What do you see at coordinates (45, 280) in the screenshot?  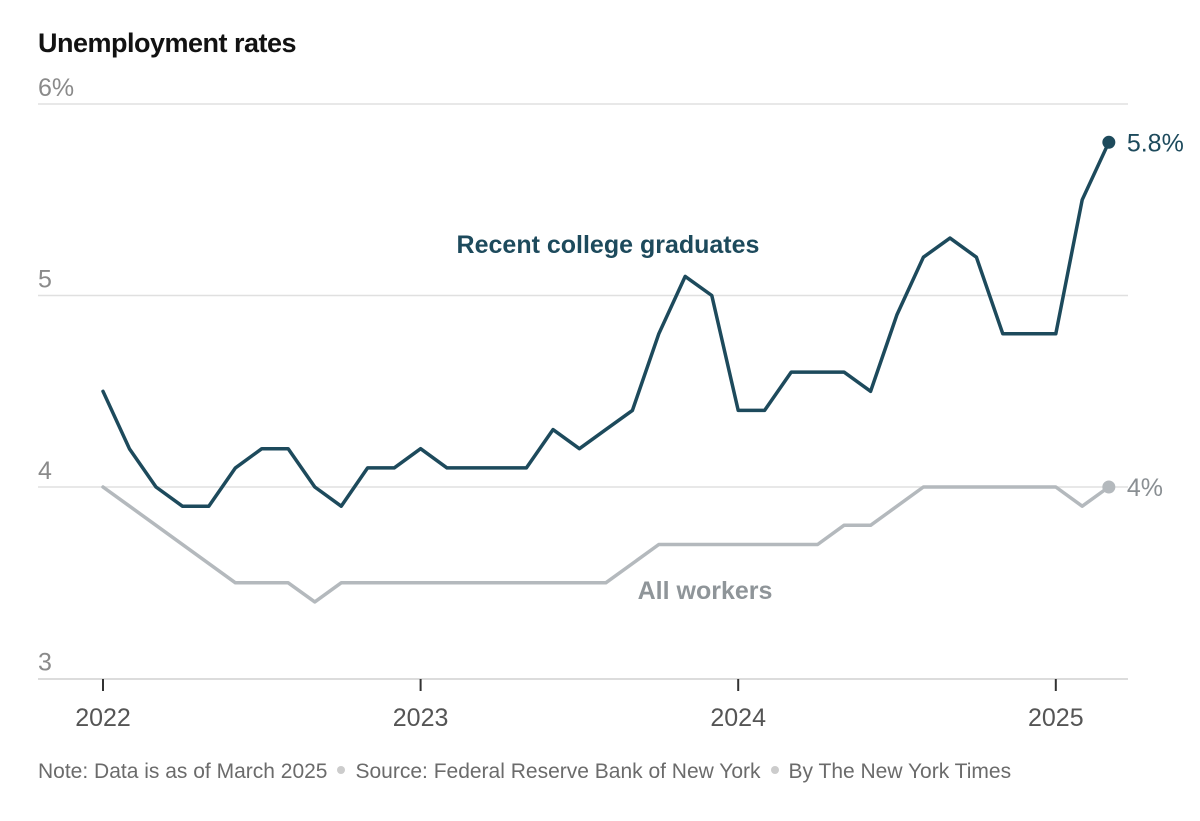 I see `y-tick-label: 5` at bounding box center [45, 280].